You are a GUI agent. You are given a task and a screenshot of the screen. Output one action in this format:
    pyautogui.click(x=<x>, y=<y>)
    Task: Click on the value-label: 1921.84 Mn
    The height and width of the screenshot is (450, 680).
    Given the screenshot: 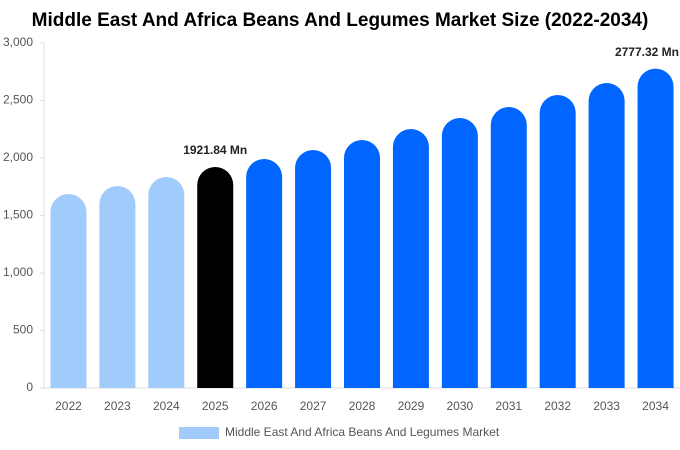 What is the action you would take?
    pyautogui.click(x=215, y=150)
    